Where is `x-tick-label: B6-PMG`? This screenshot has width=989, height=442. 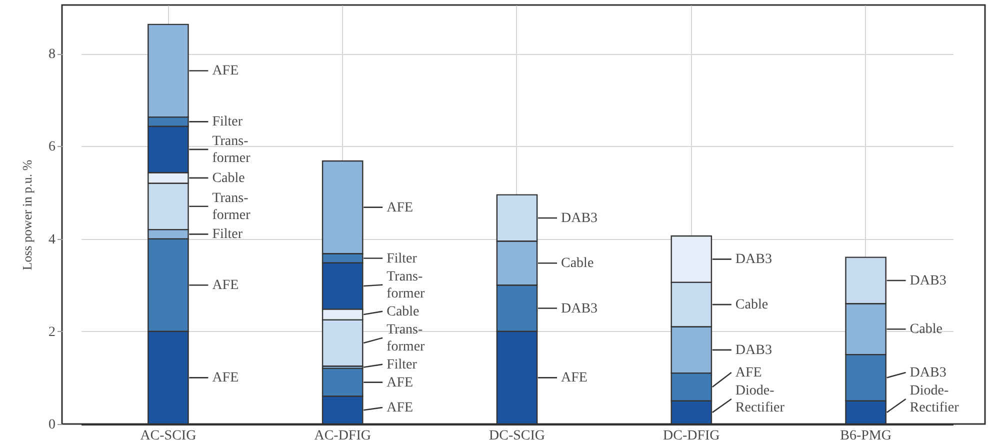 x-tick-label: B6-PMG is located at coordinates (866, 435).